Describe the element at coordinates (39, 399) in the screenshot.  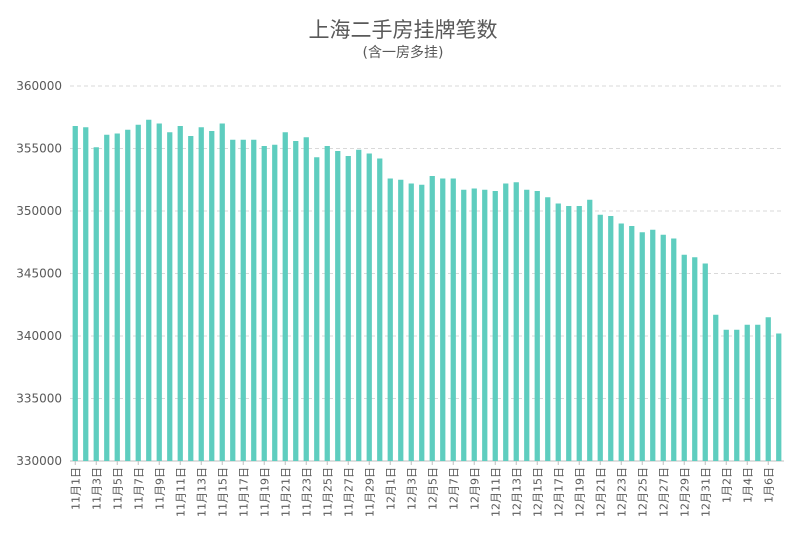
I see `y-tick-label: 335000` at that location.